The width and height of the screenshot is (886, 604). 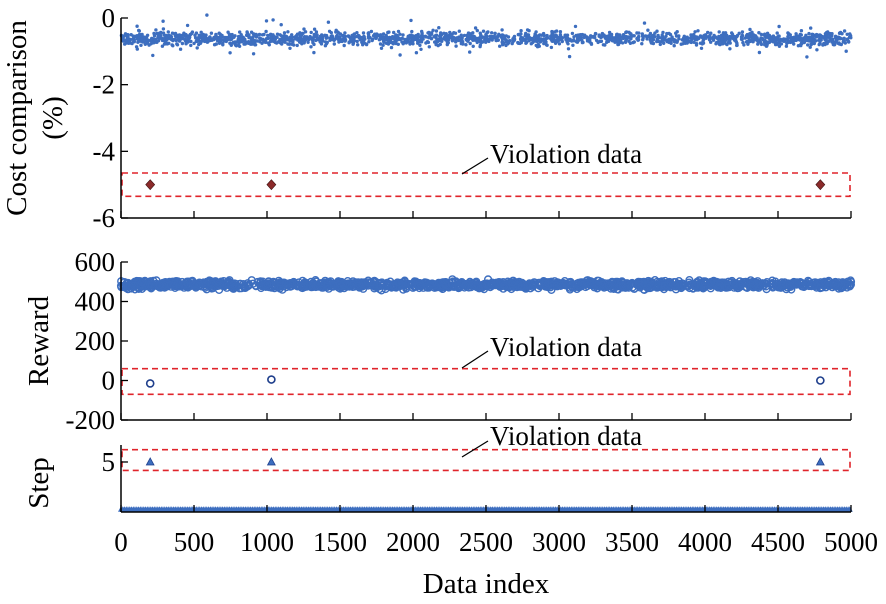 I want to click on annotation-leader, so click(x=475, y=359).